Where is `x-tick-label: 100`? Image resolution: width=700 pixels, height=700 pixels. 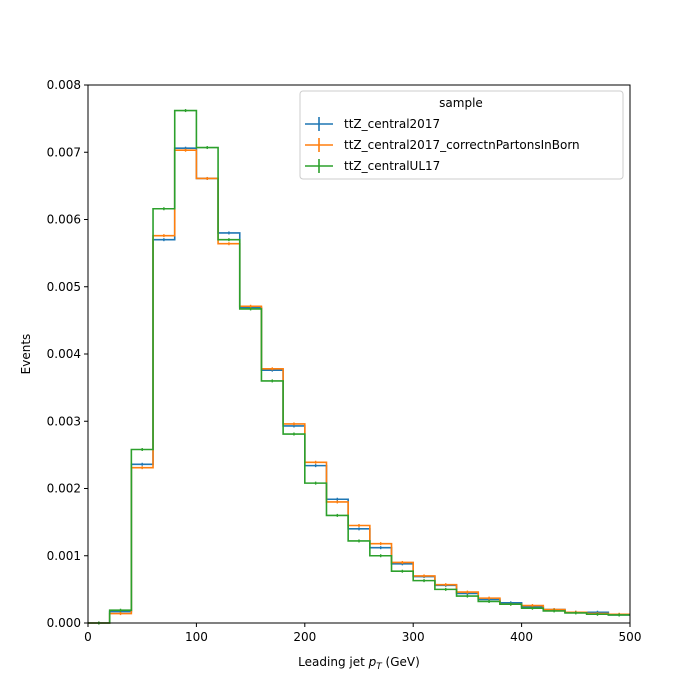
x-tick-label: 100 is located at coordinates (196, 637).